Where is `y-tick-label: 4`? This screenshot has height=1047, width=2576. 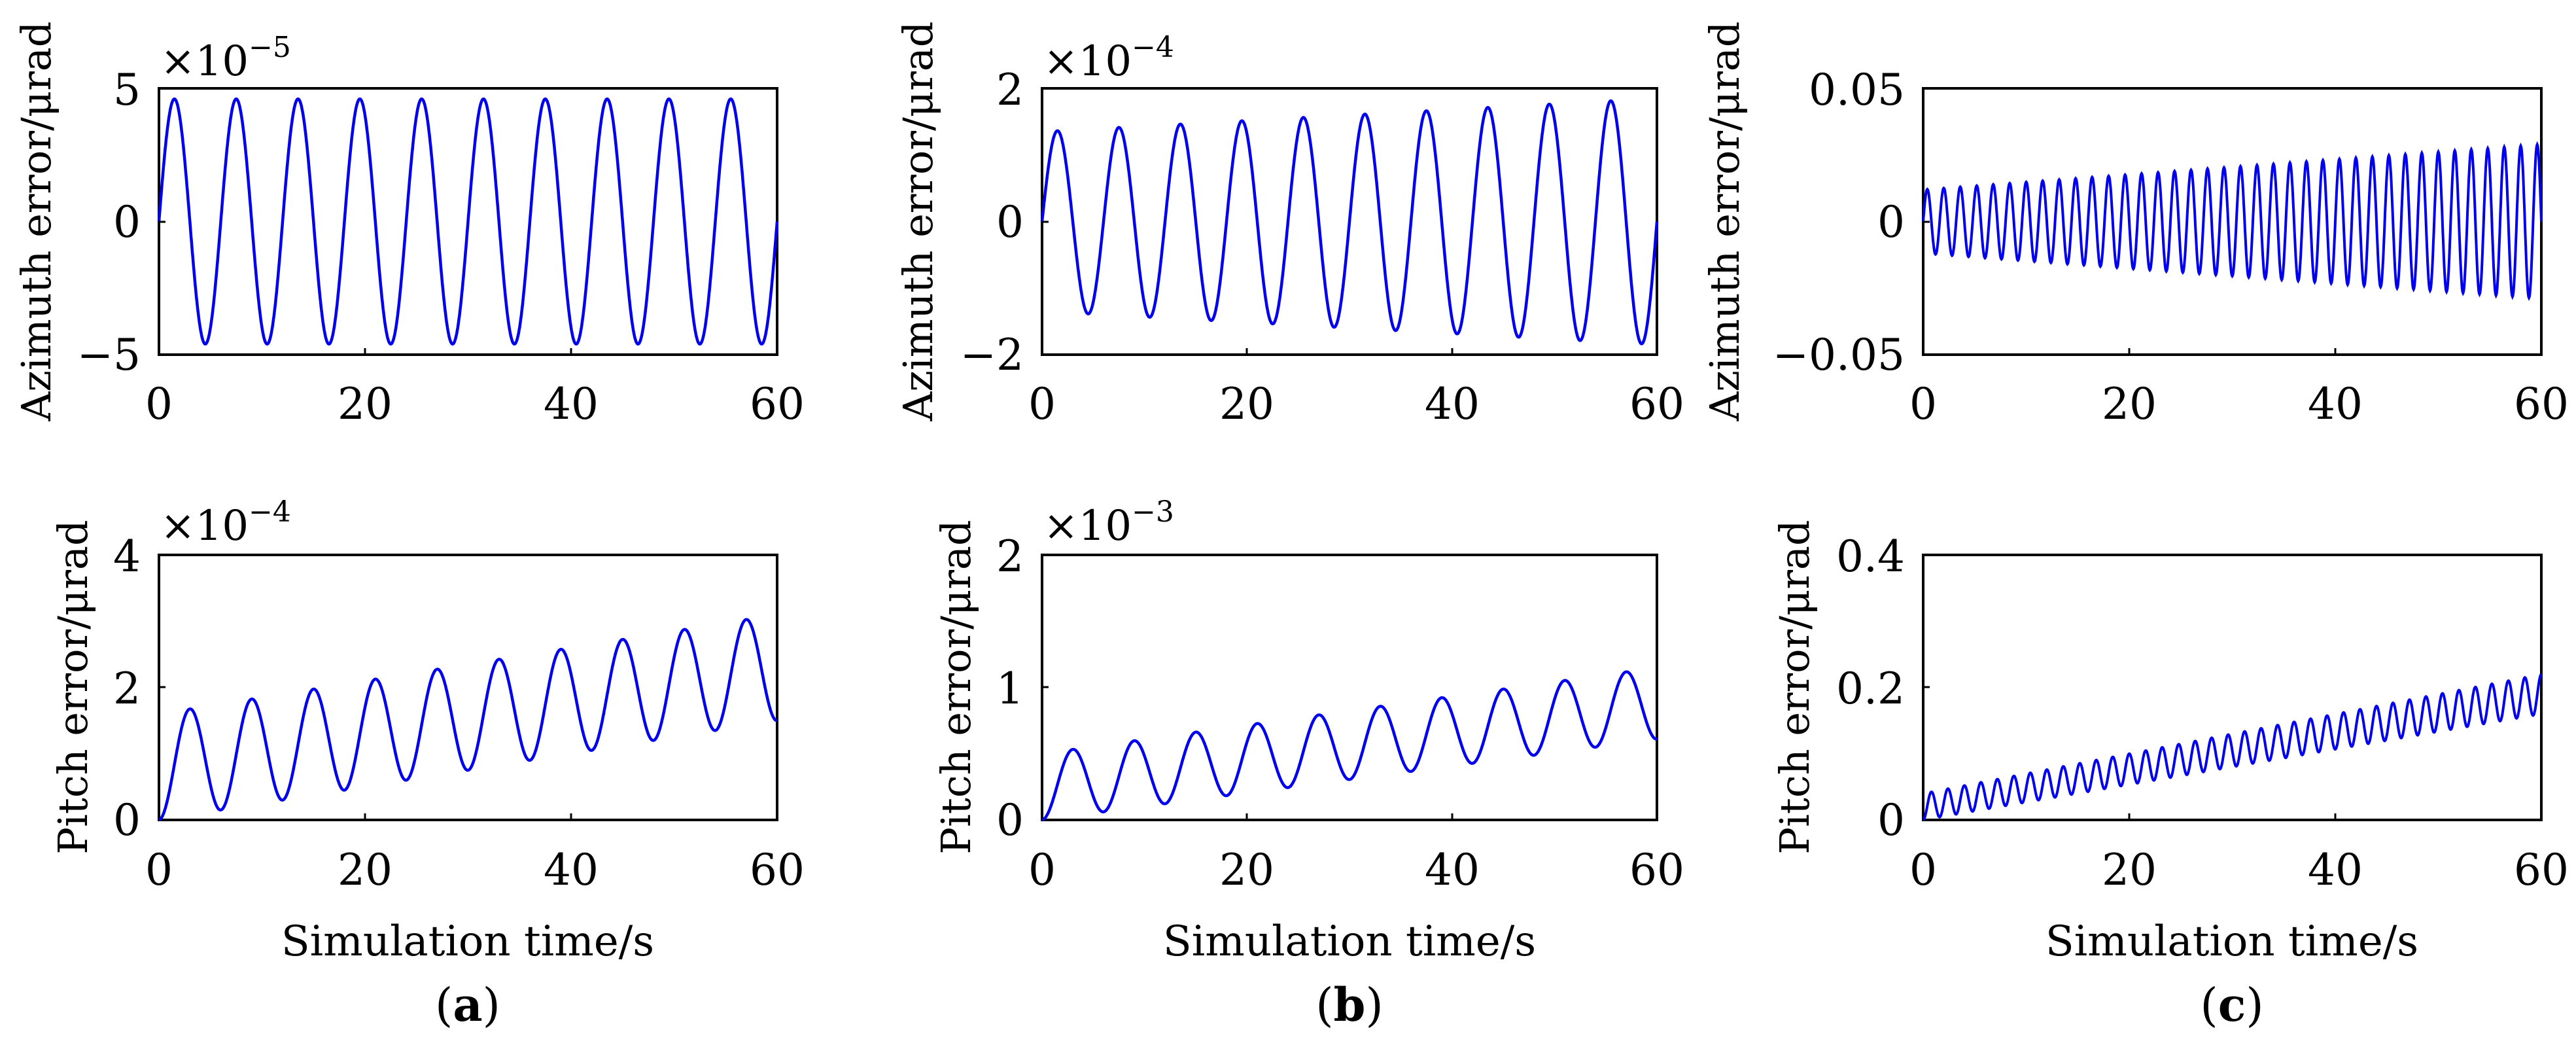 y-tick-label: 4 is located at coordinates (127, 556).